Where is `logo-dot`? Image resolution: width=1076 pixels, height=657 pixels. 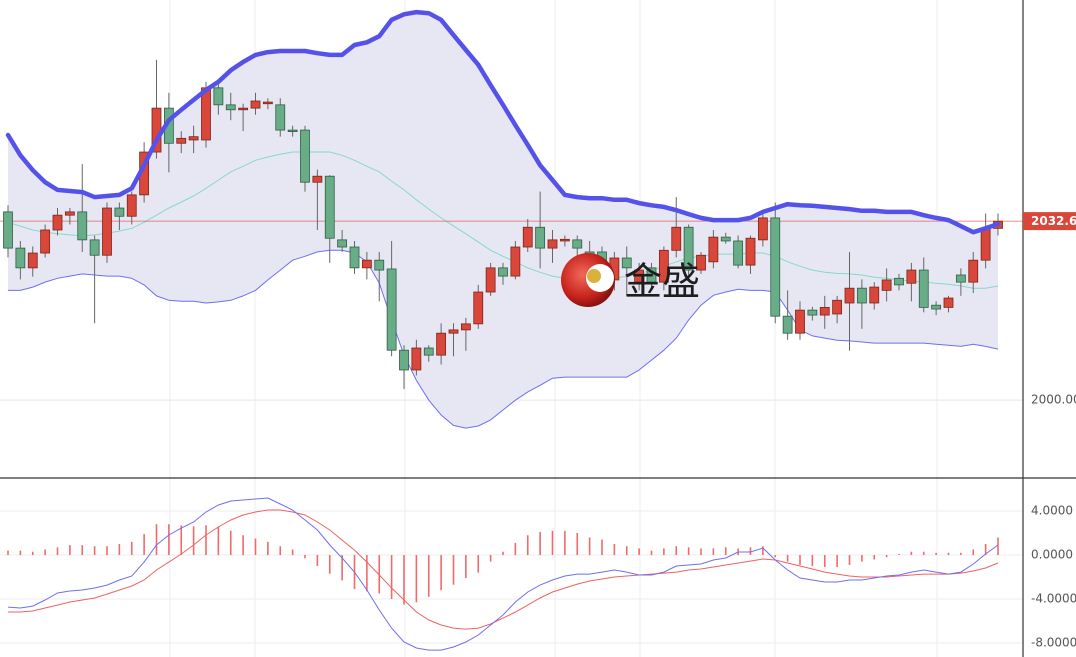
logo-dot is located at coordinates (594, 276).